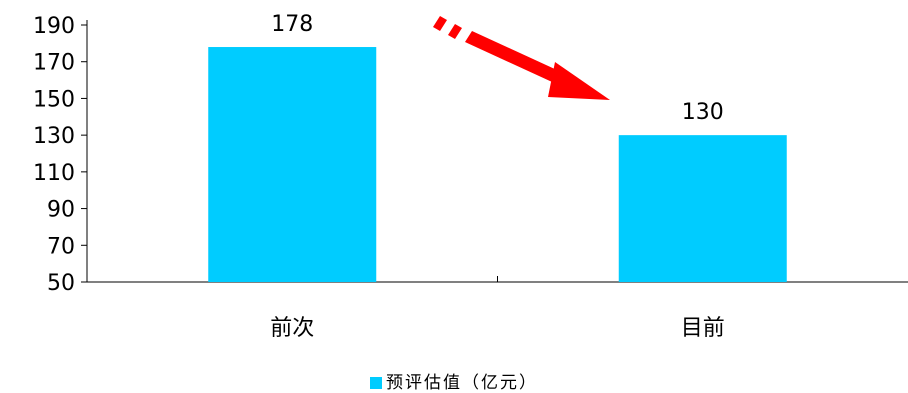 This screenshot has width=908, height=393. Describe the element at coordinates (703, 328) in the screenshot. I see `category-label: 目前` at that location.